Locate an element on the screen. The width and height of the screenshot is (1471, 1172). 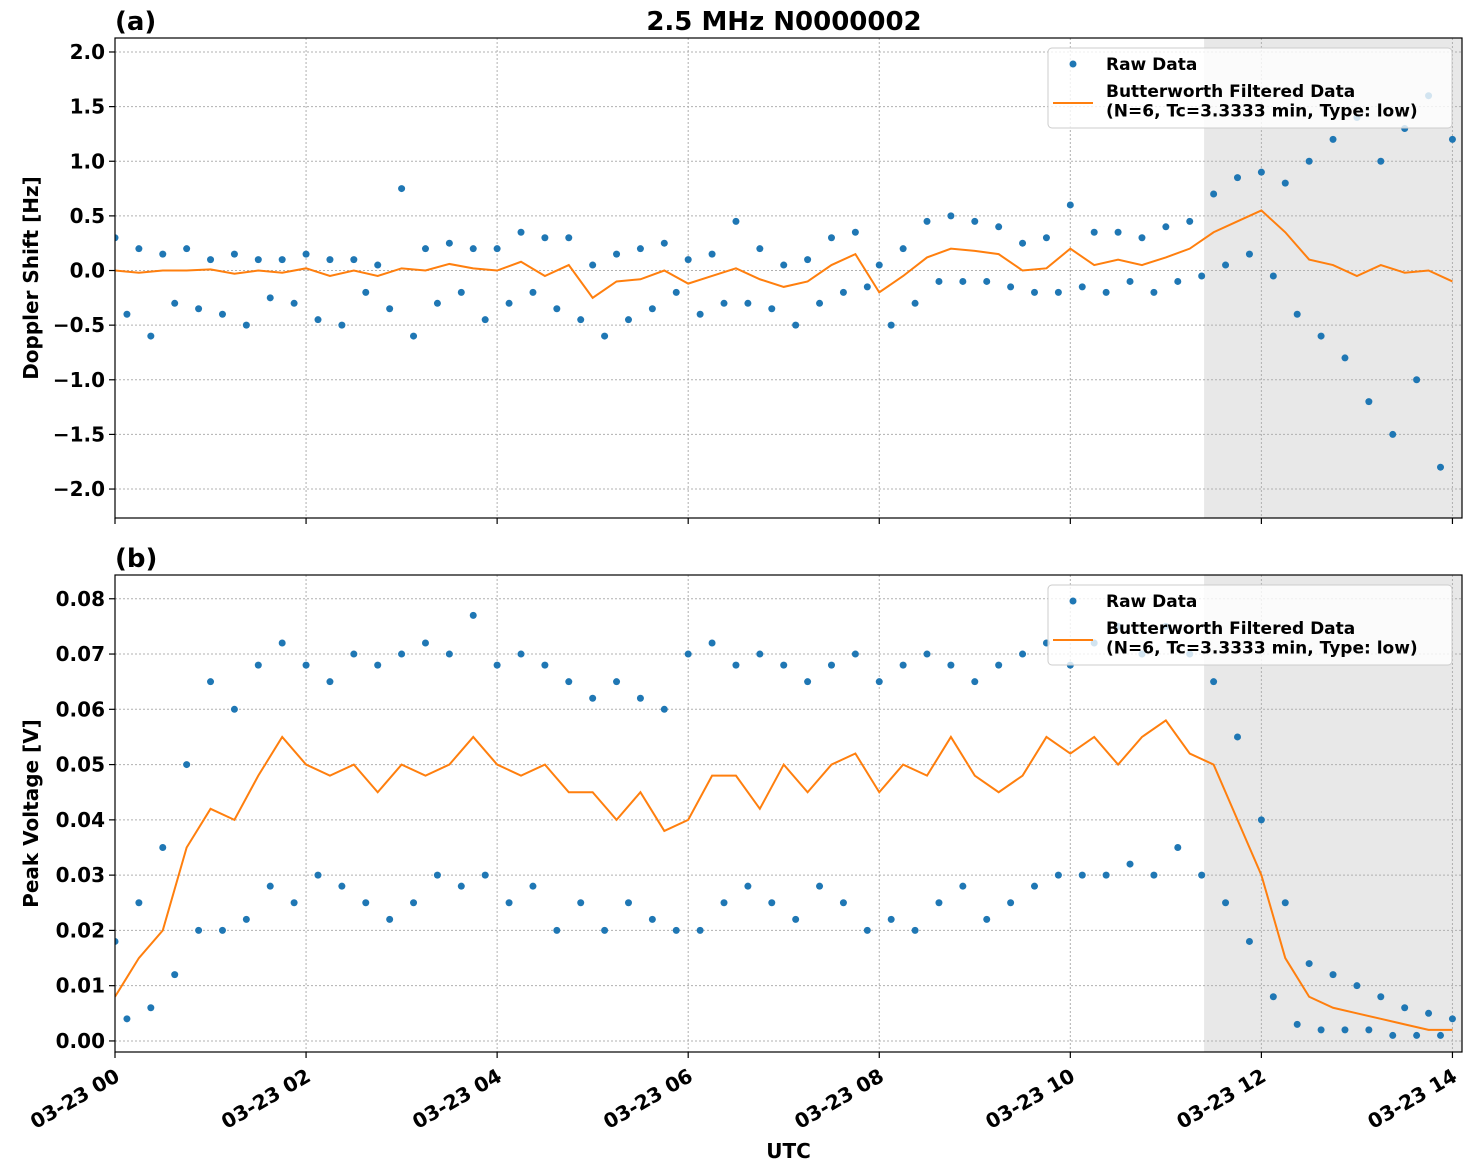
x-tick-label: 03-23 12 is located at coordinates (1221, 1099).